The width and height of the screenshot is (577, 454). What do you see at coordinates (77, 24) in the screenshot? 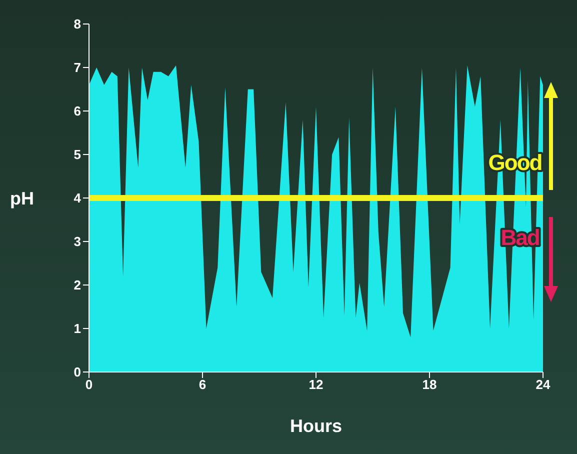
I see `y-tick-label: 8` at bounding box center [77, 24].